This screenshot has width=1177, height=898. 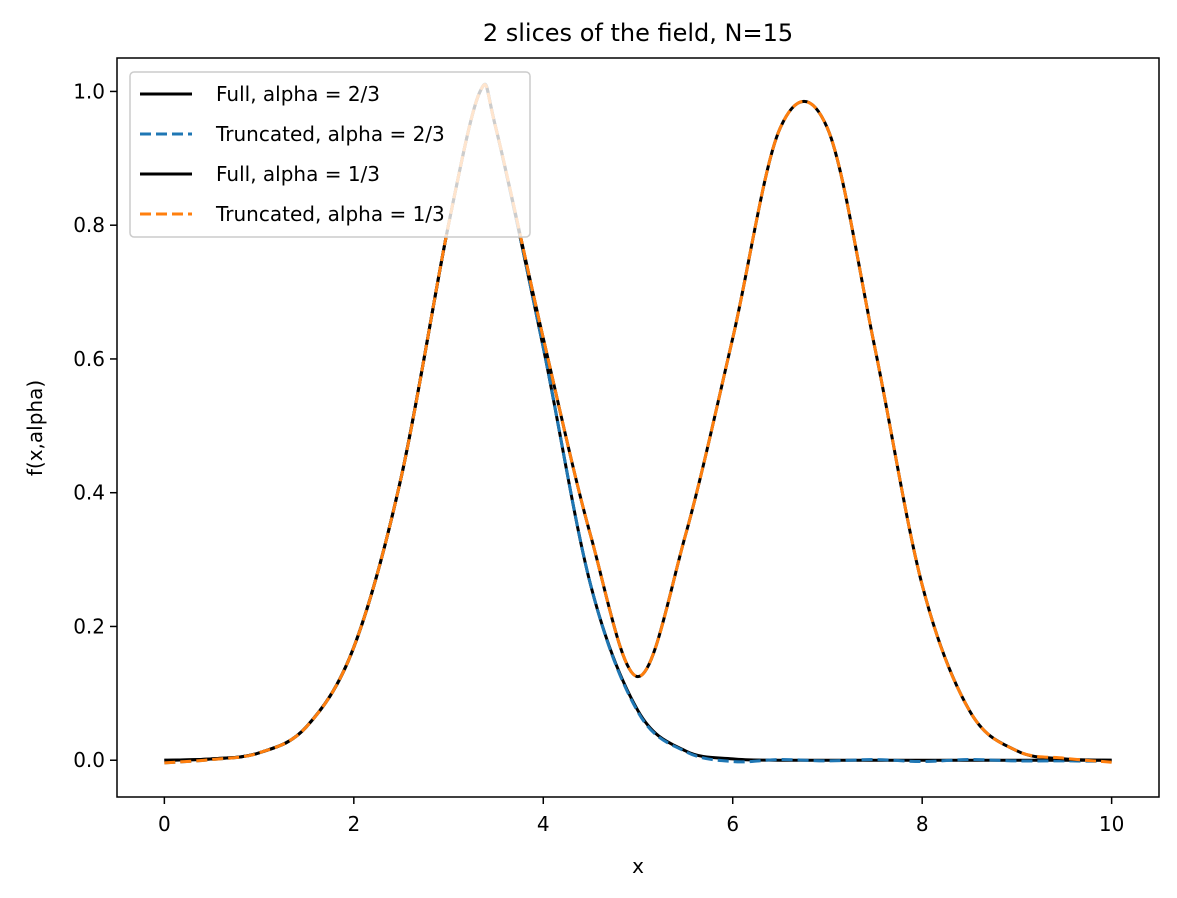 What do you see at coordinates (89, 359) in the screenshot?
I see `y-tick-label: 0.6` at bounding box center [89, 359].